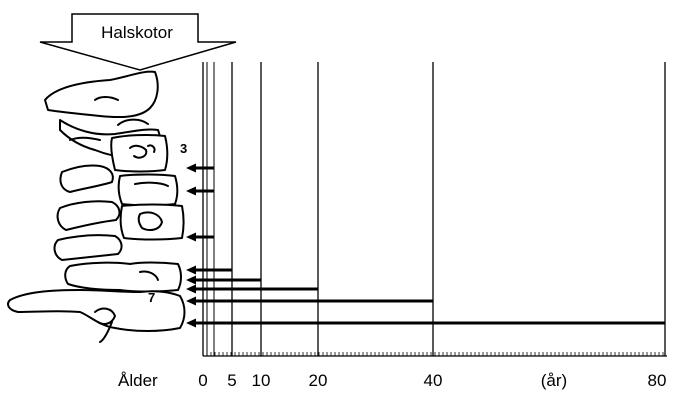  What do you see at coordinates (554, 380) in the screenshot?
I see `axis-unit: (år)` at bounding box center [554, 380].